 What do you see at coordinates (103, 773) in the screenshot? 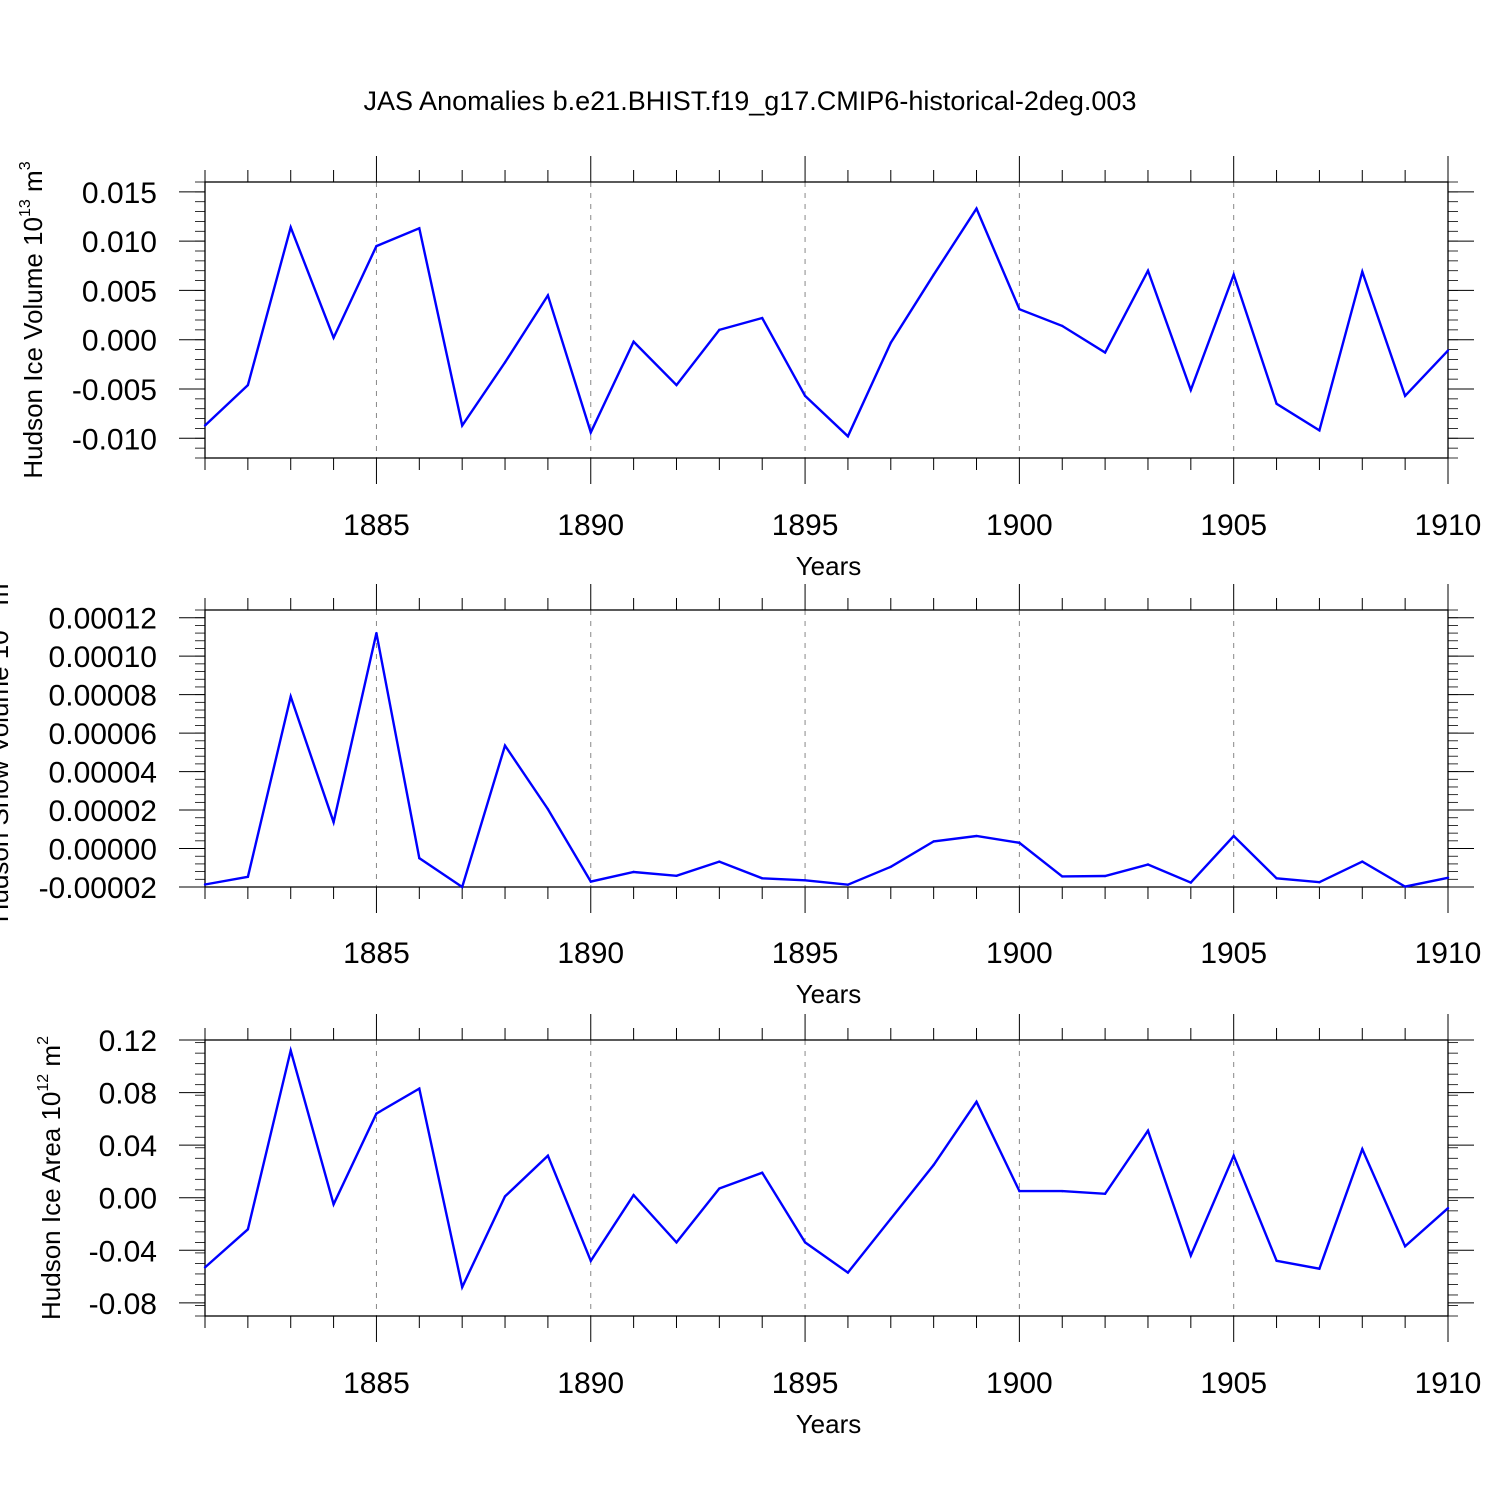
I see `y-tick-label: 0.00004` at bounding box center [103, 773].